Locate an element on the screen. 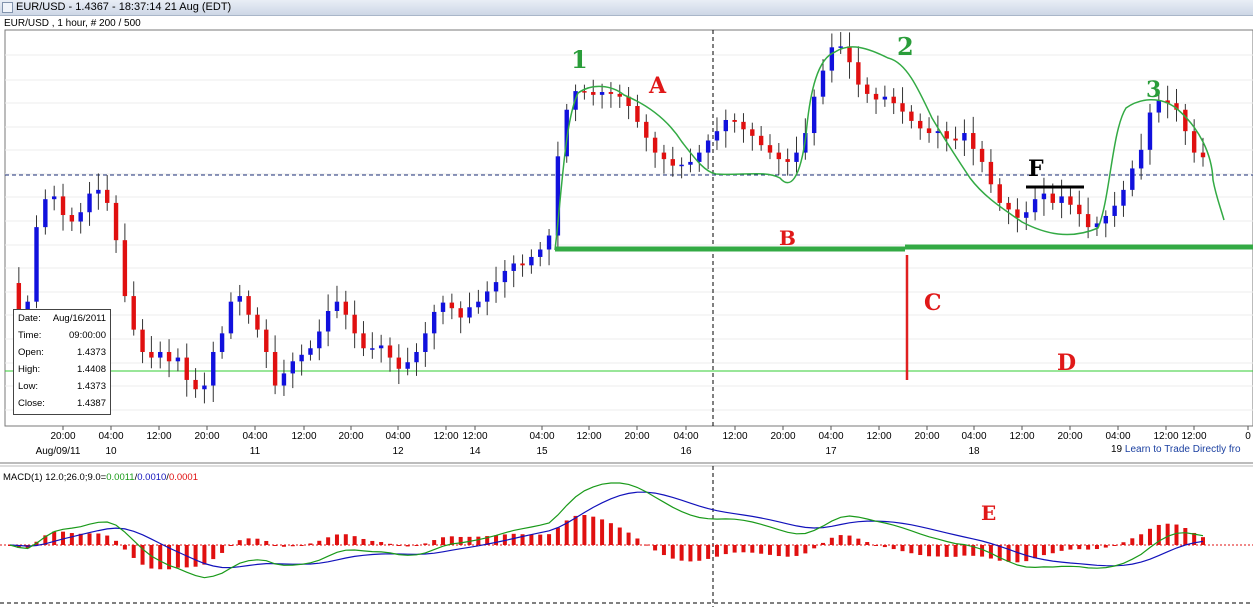  time-label-5: 12:00 is located at coordinates (303, 436).